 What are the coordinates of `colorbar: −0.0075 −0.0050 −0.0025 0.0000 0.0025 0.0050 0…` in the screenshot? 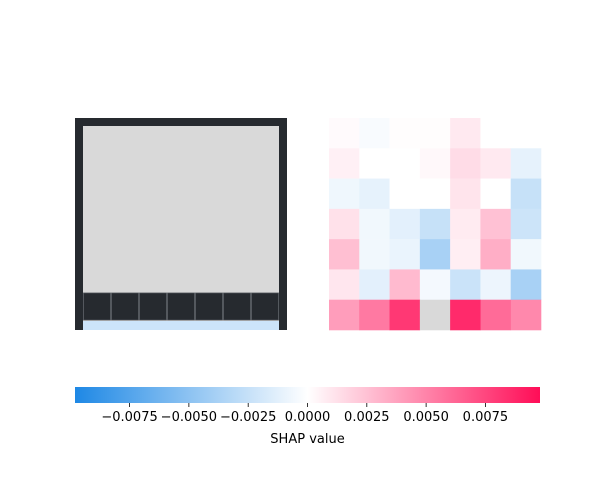 It's located at (307, 417).